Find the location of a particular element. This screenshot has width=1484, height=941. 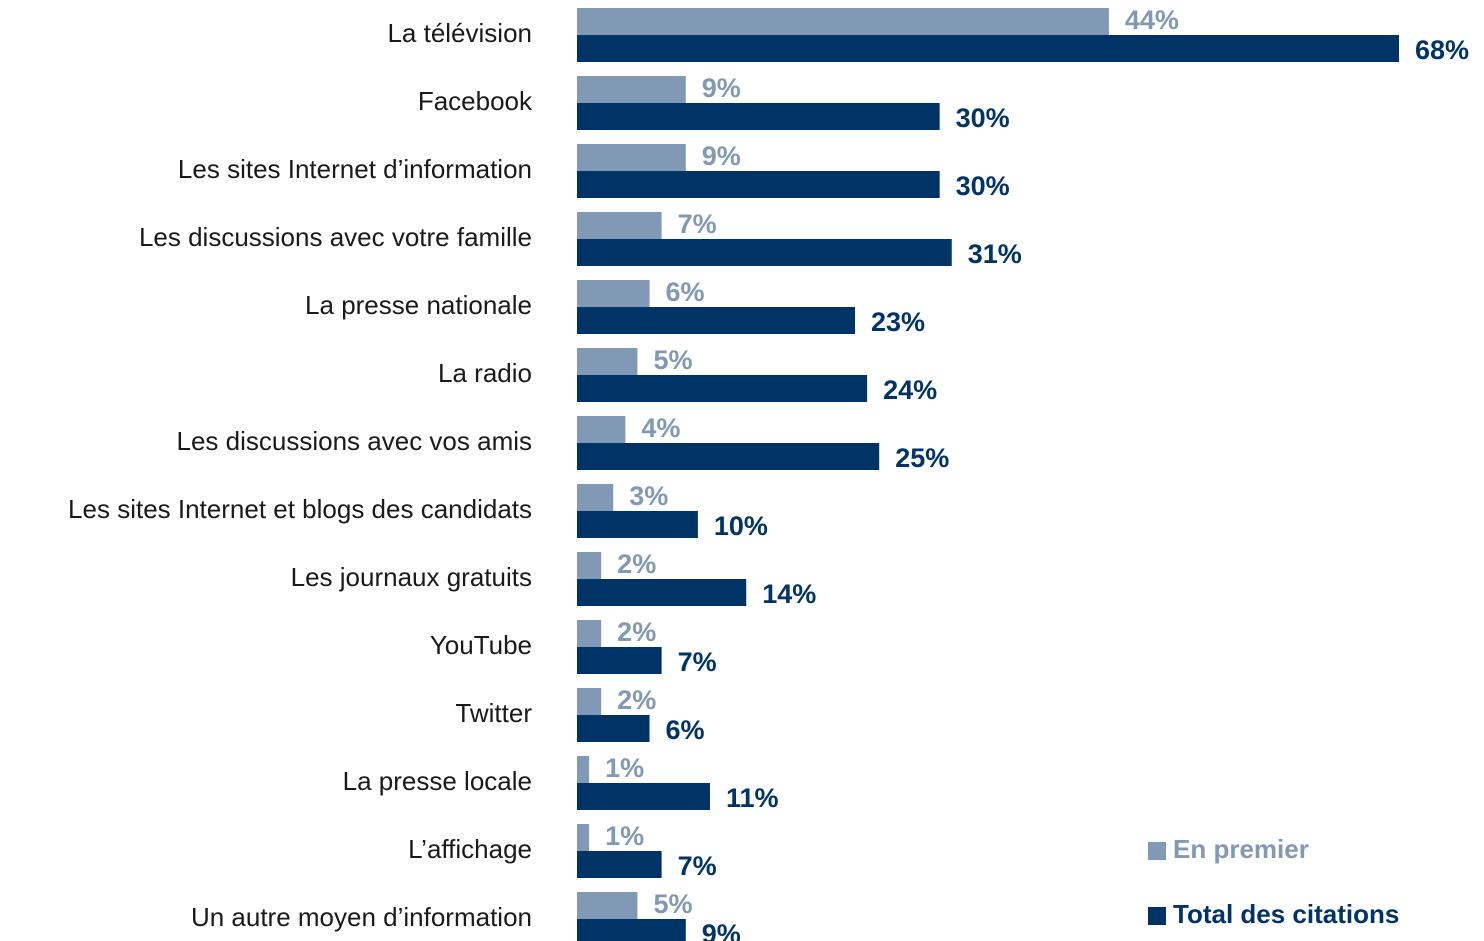

category-label: Les sites Internet d’information is located at coordinates (355, 169).